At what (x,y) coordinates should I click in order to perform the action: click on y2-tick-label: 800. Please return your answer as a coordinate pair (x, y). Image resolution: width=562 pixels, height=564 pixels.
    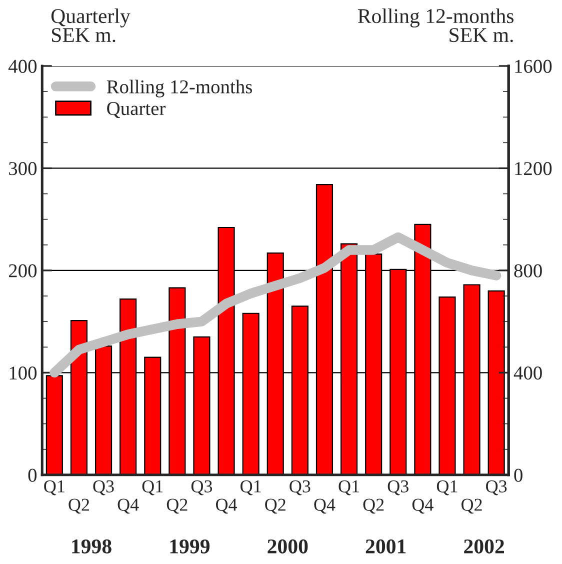
    Looking at the image, I should click on (528, 271).